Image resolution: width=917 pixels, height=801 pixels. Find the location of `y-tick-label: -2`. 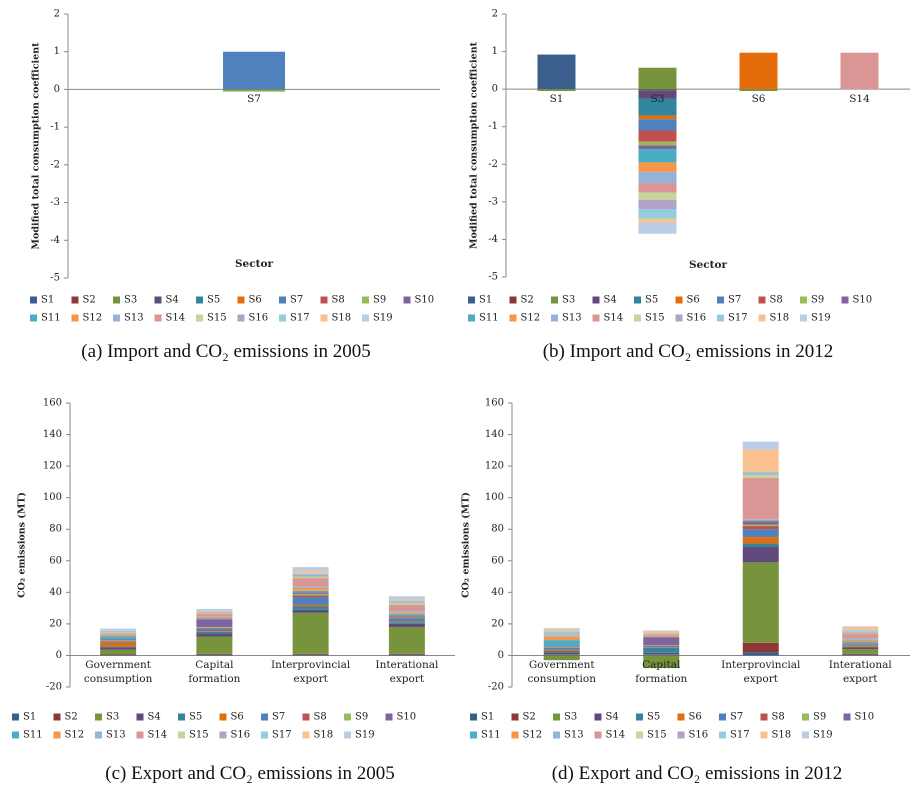

y-tick-label: -2 is located at coordinates (493, 164).